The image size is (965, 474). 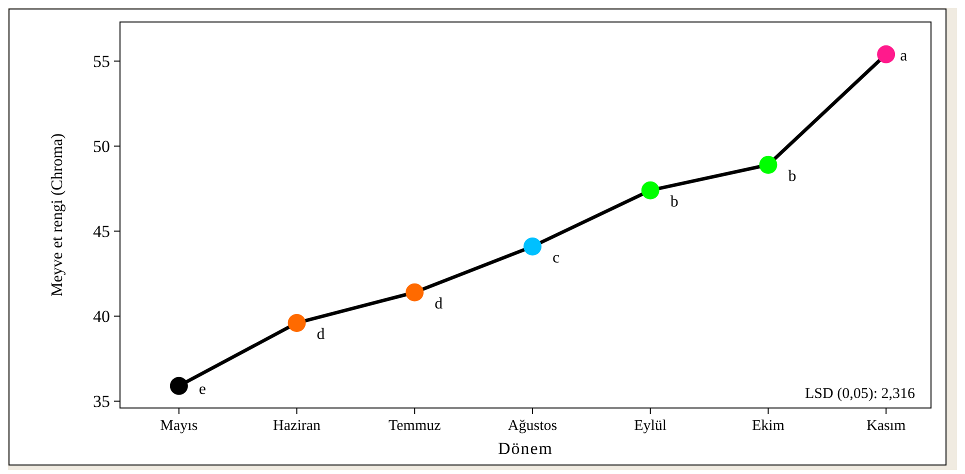 I want to click on annotation: e, so click(x=202, y=389).